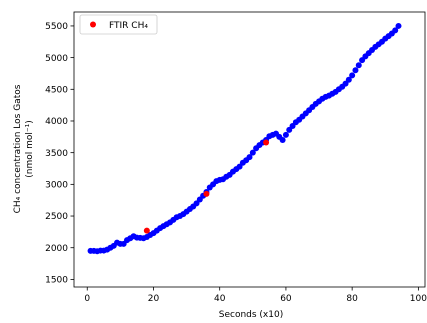  I want to click on y-tick-label: 5500, so click(56, 27).